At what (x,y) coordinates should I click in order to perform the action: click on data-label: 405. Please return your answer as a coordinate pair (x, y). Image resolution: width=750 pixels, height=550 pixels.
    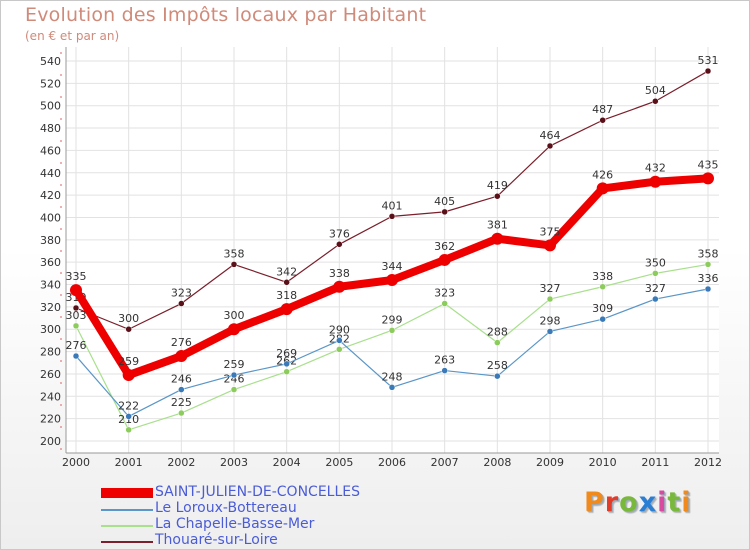
    Looking at the image, I should click on (444, 201).